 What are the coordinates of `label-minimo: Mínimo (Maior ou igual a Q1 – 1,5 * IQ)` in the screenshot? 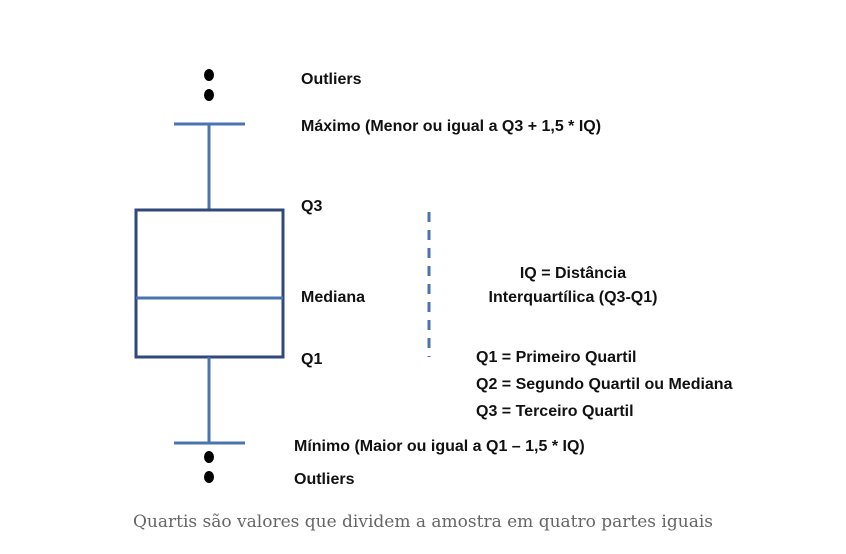 It's located at (439, 446).